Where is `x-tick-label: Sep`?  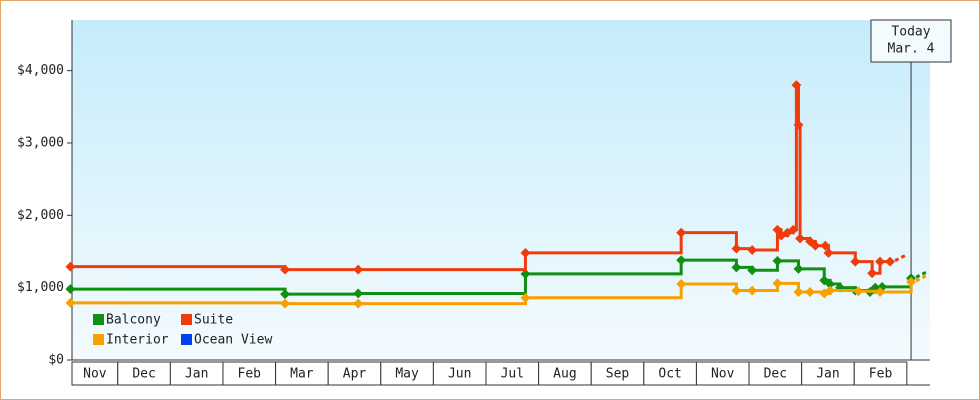
x-tick-label: Sep is located at coordinates (618, 374).